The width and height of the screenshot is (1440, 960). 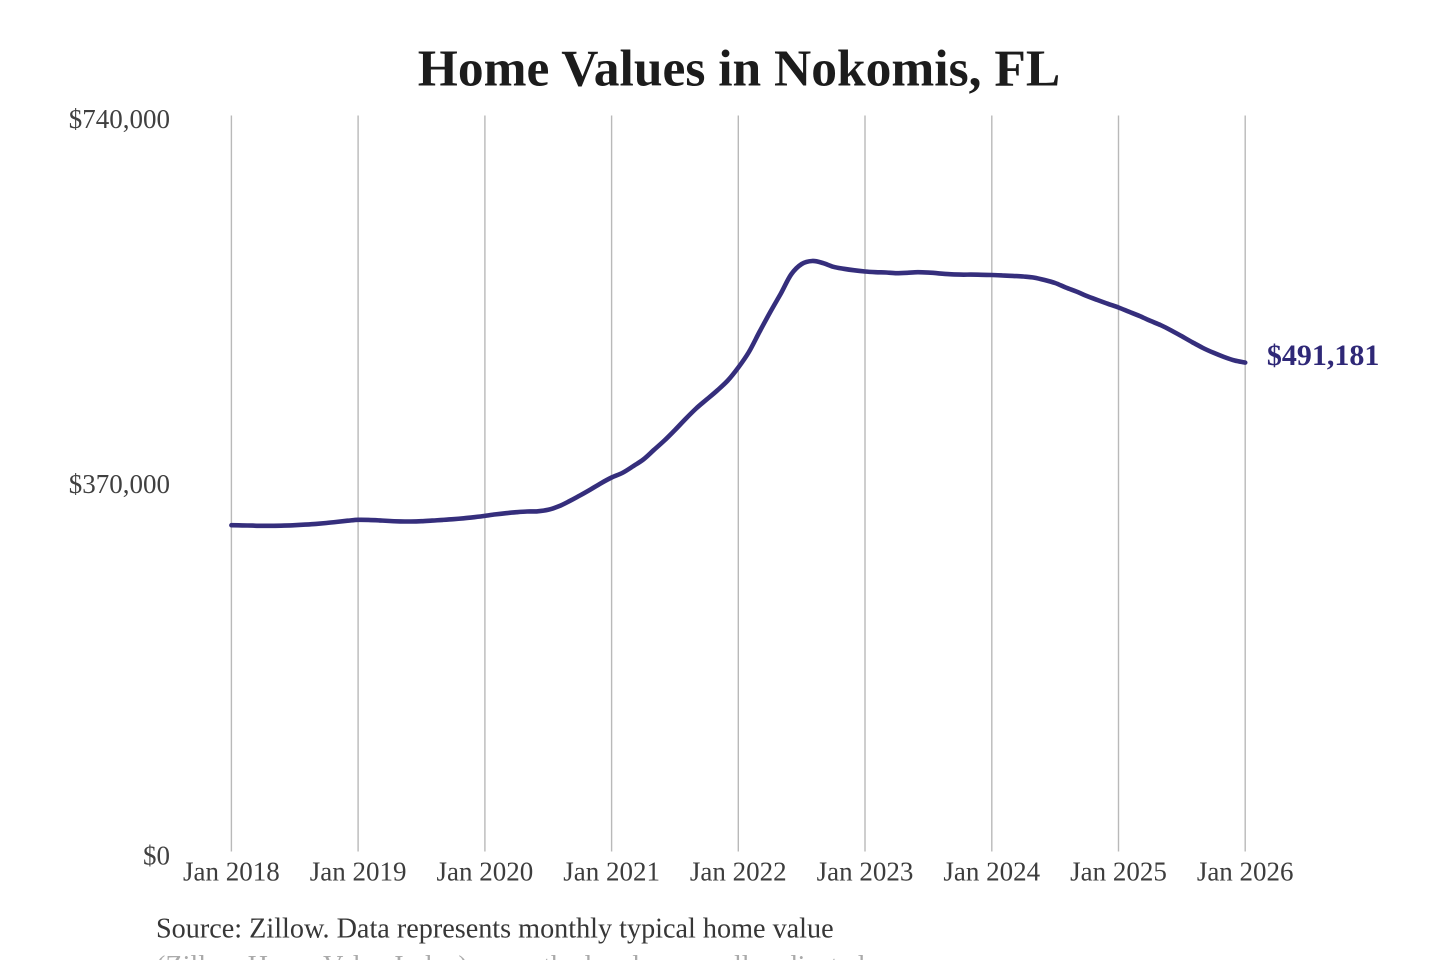 What do you see at coordinates (865, 872) in the screenshot?
I see `svg-text: Jan 2023` at bounding box center [865, 872].